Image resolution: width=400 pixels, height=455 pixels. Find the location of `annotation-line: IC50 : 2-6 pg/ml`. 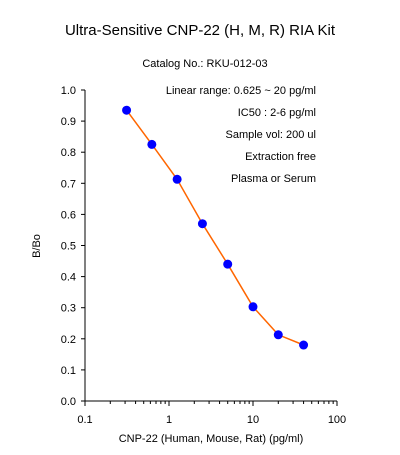

annotation-line: IC50 : 2-6 pg/ml is located at coordinates (277, 113).